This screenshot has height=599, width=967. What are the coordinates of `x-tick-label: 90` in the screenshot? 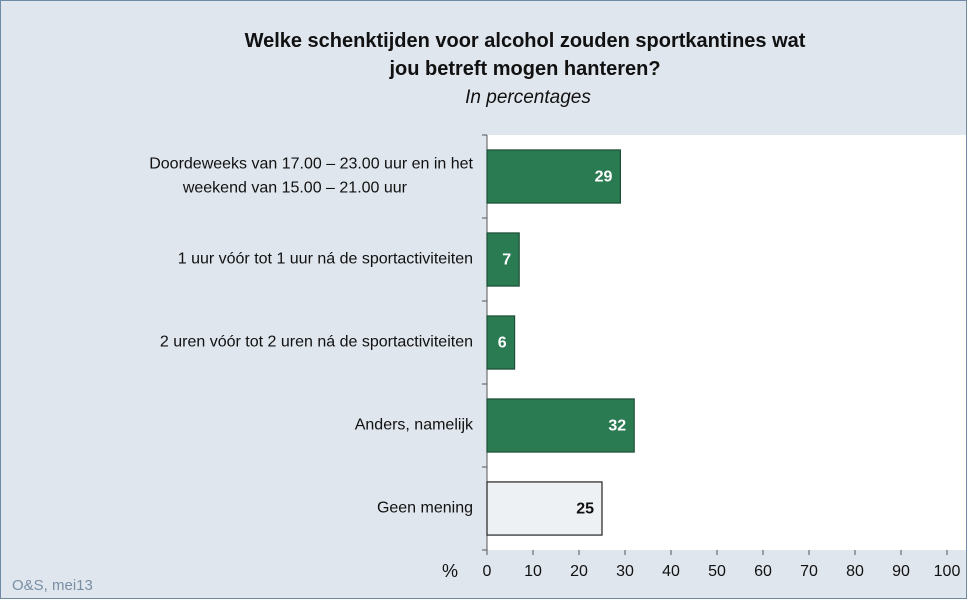 It's located at (901, 571).